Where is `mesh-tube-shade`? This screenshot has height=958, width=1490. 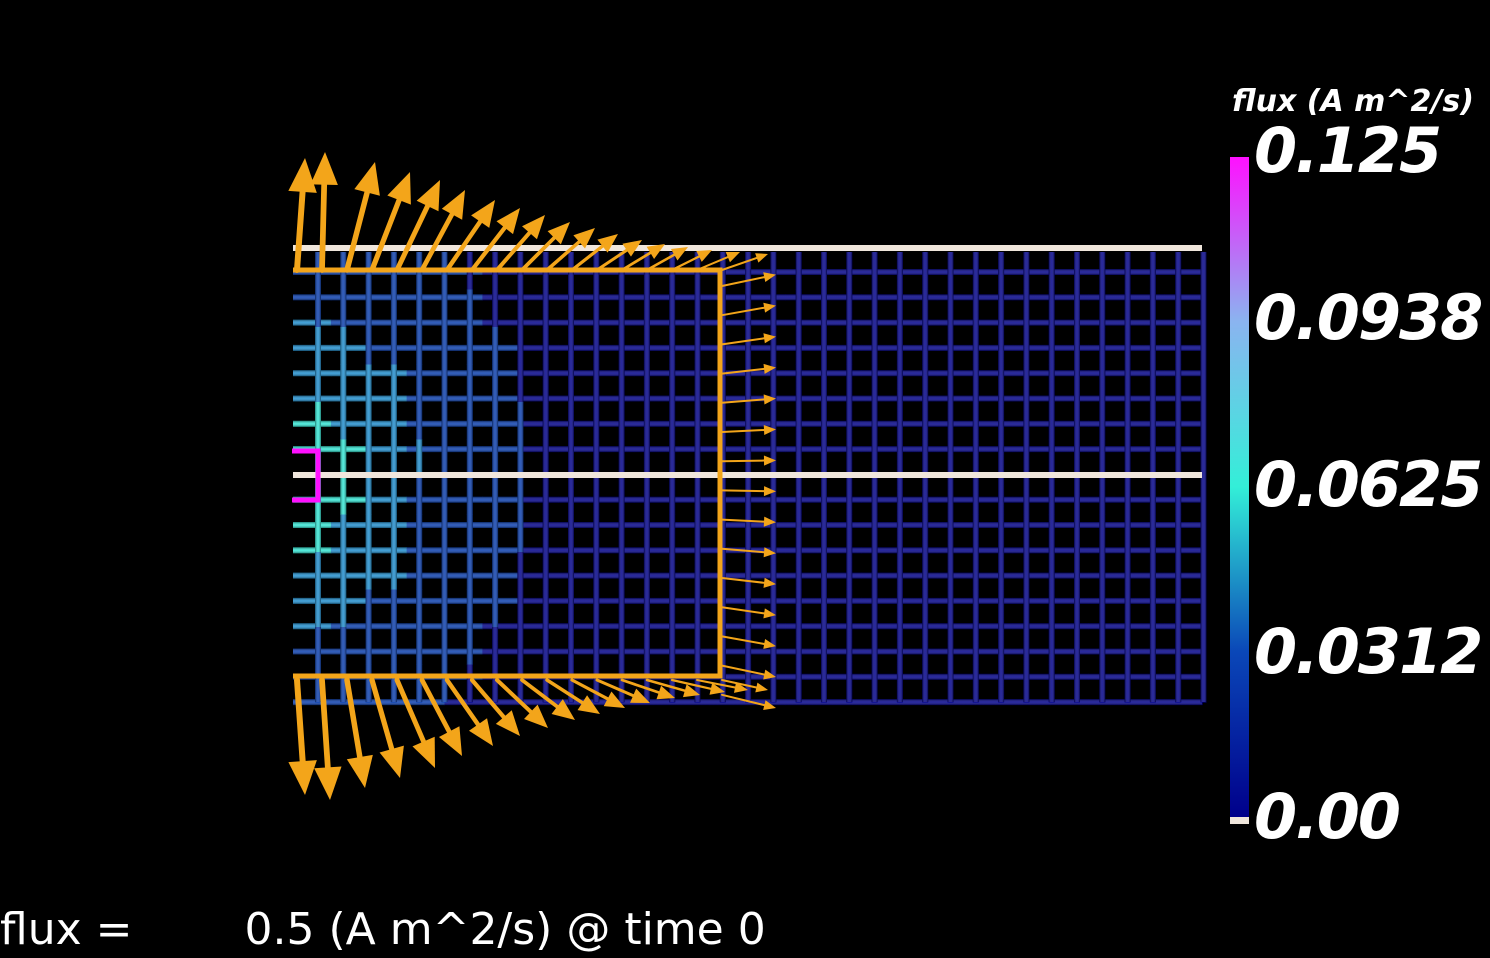
mesh-tube-shade is located at coordinates (1203, 477).